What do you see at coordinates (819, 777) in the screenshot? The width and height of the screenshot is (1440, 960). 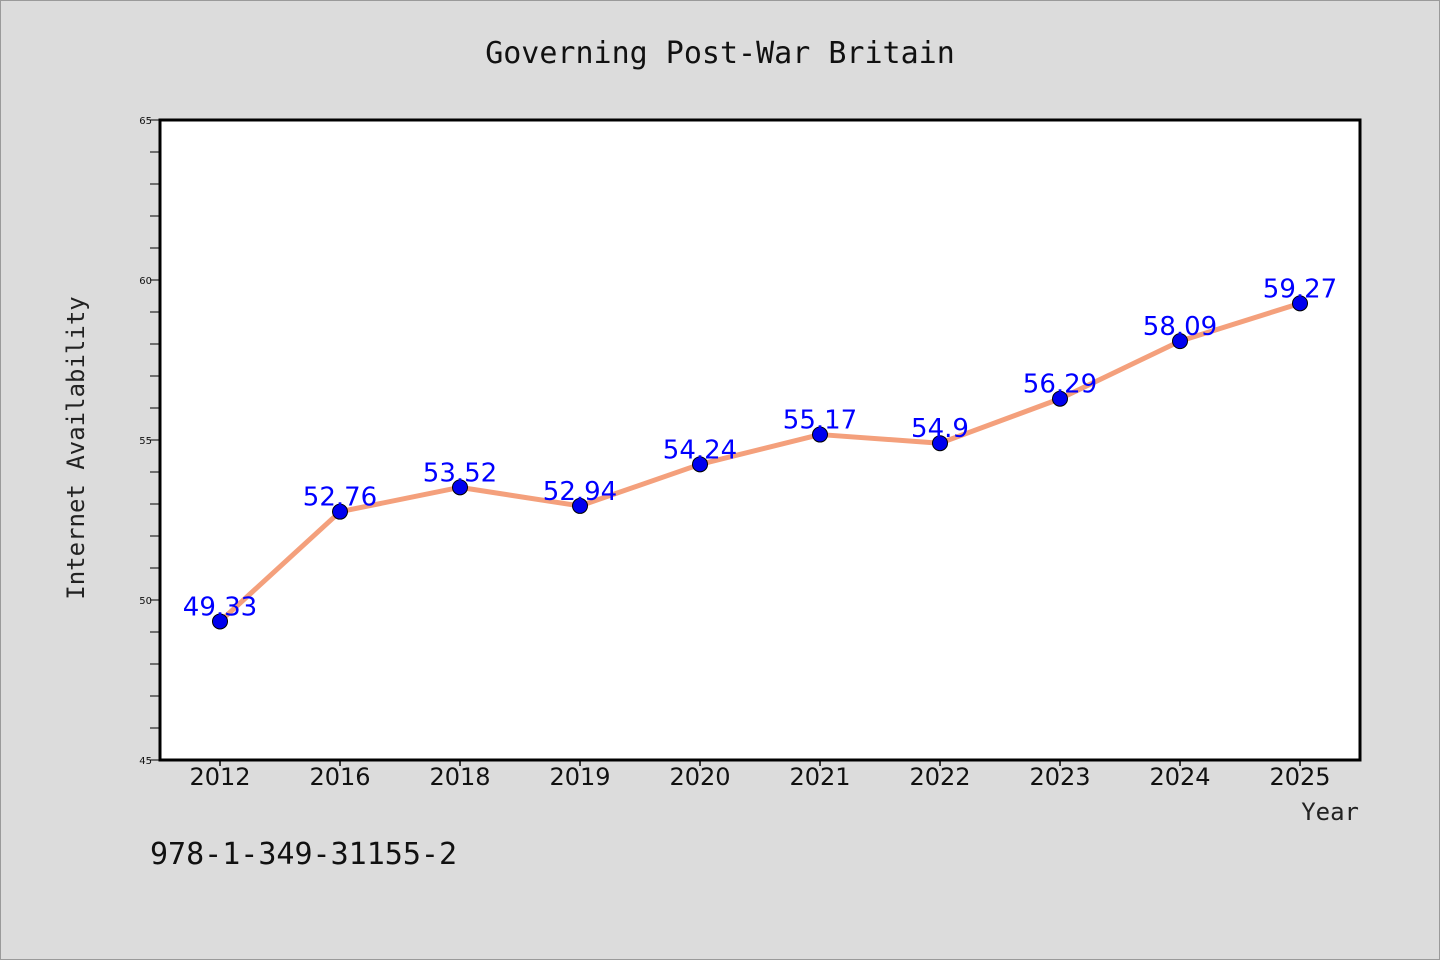 I see `x-tick-label: 2021` at bounding box center [819, 777].